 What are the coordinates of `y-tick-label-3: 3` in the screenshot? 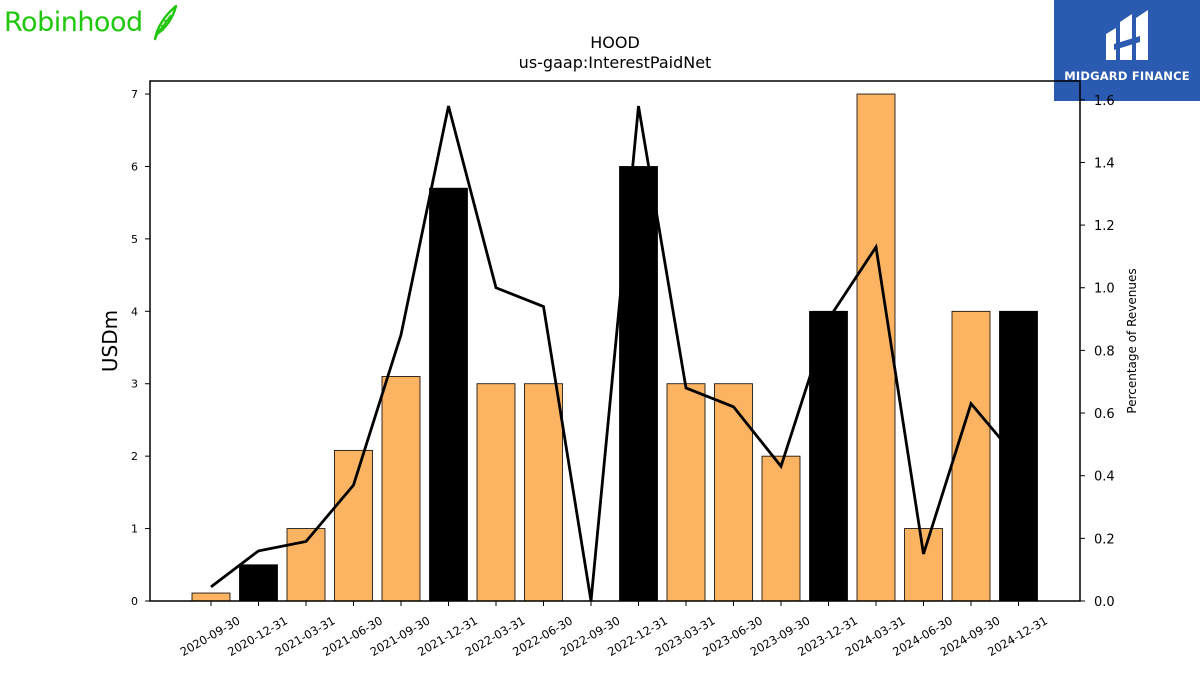 It's located at (134, 384).